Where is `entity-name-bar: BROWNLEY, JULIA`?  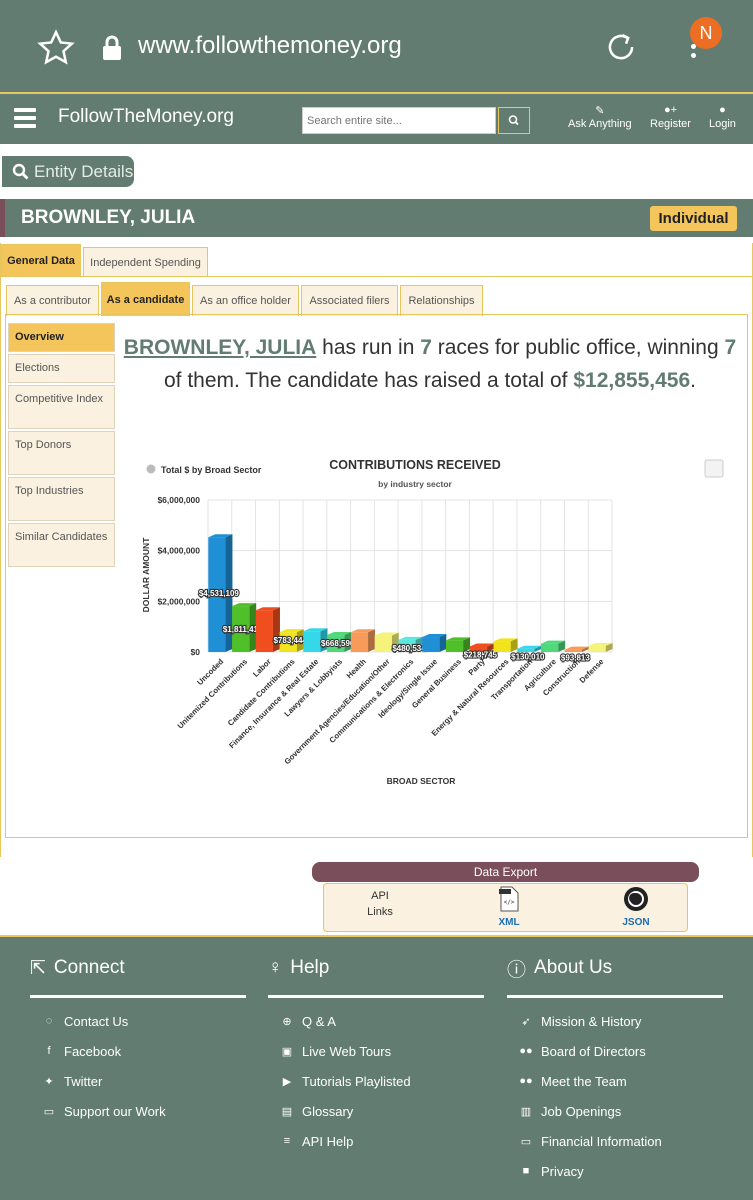 entity-name-bar: BROWNLEY, JULIA is located at coordinates (376, 218).